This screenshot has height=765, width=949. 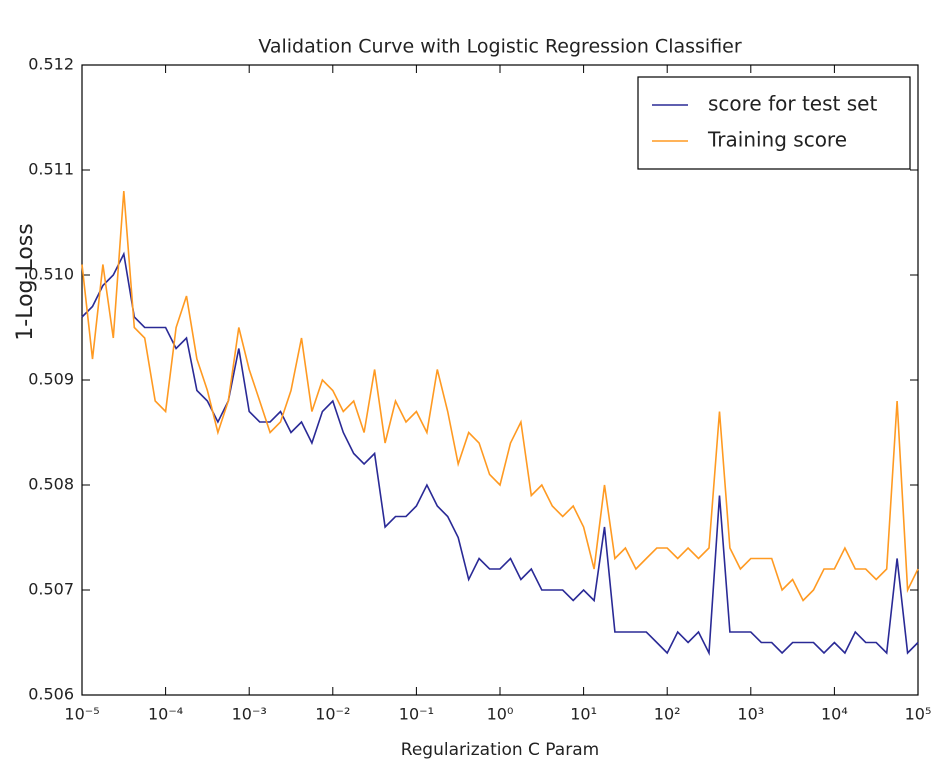 I want to click on x-tick-label: 10⁻⁵, so click(x=81, y=714).